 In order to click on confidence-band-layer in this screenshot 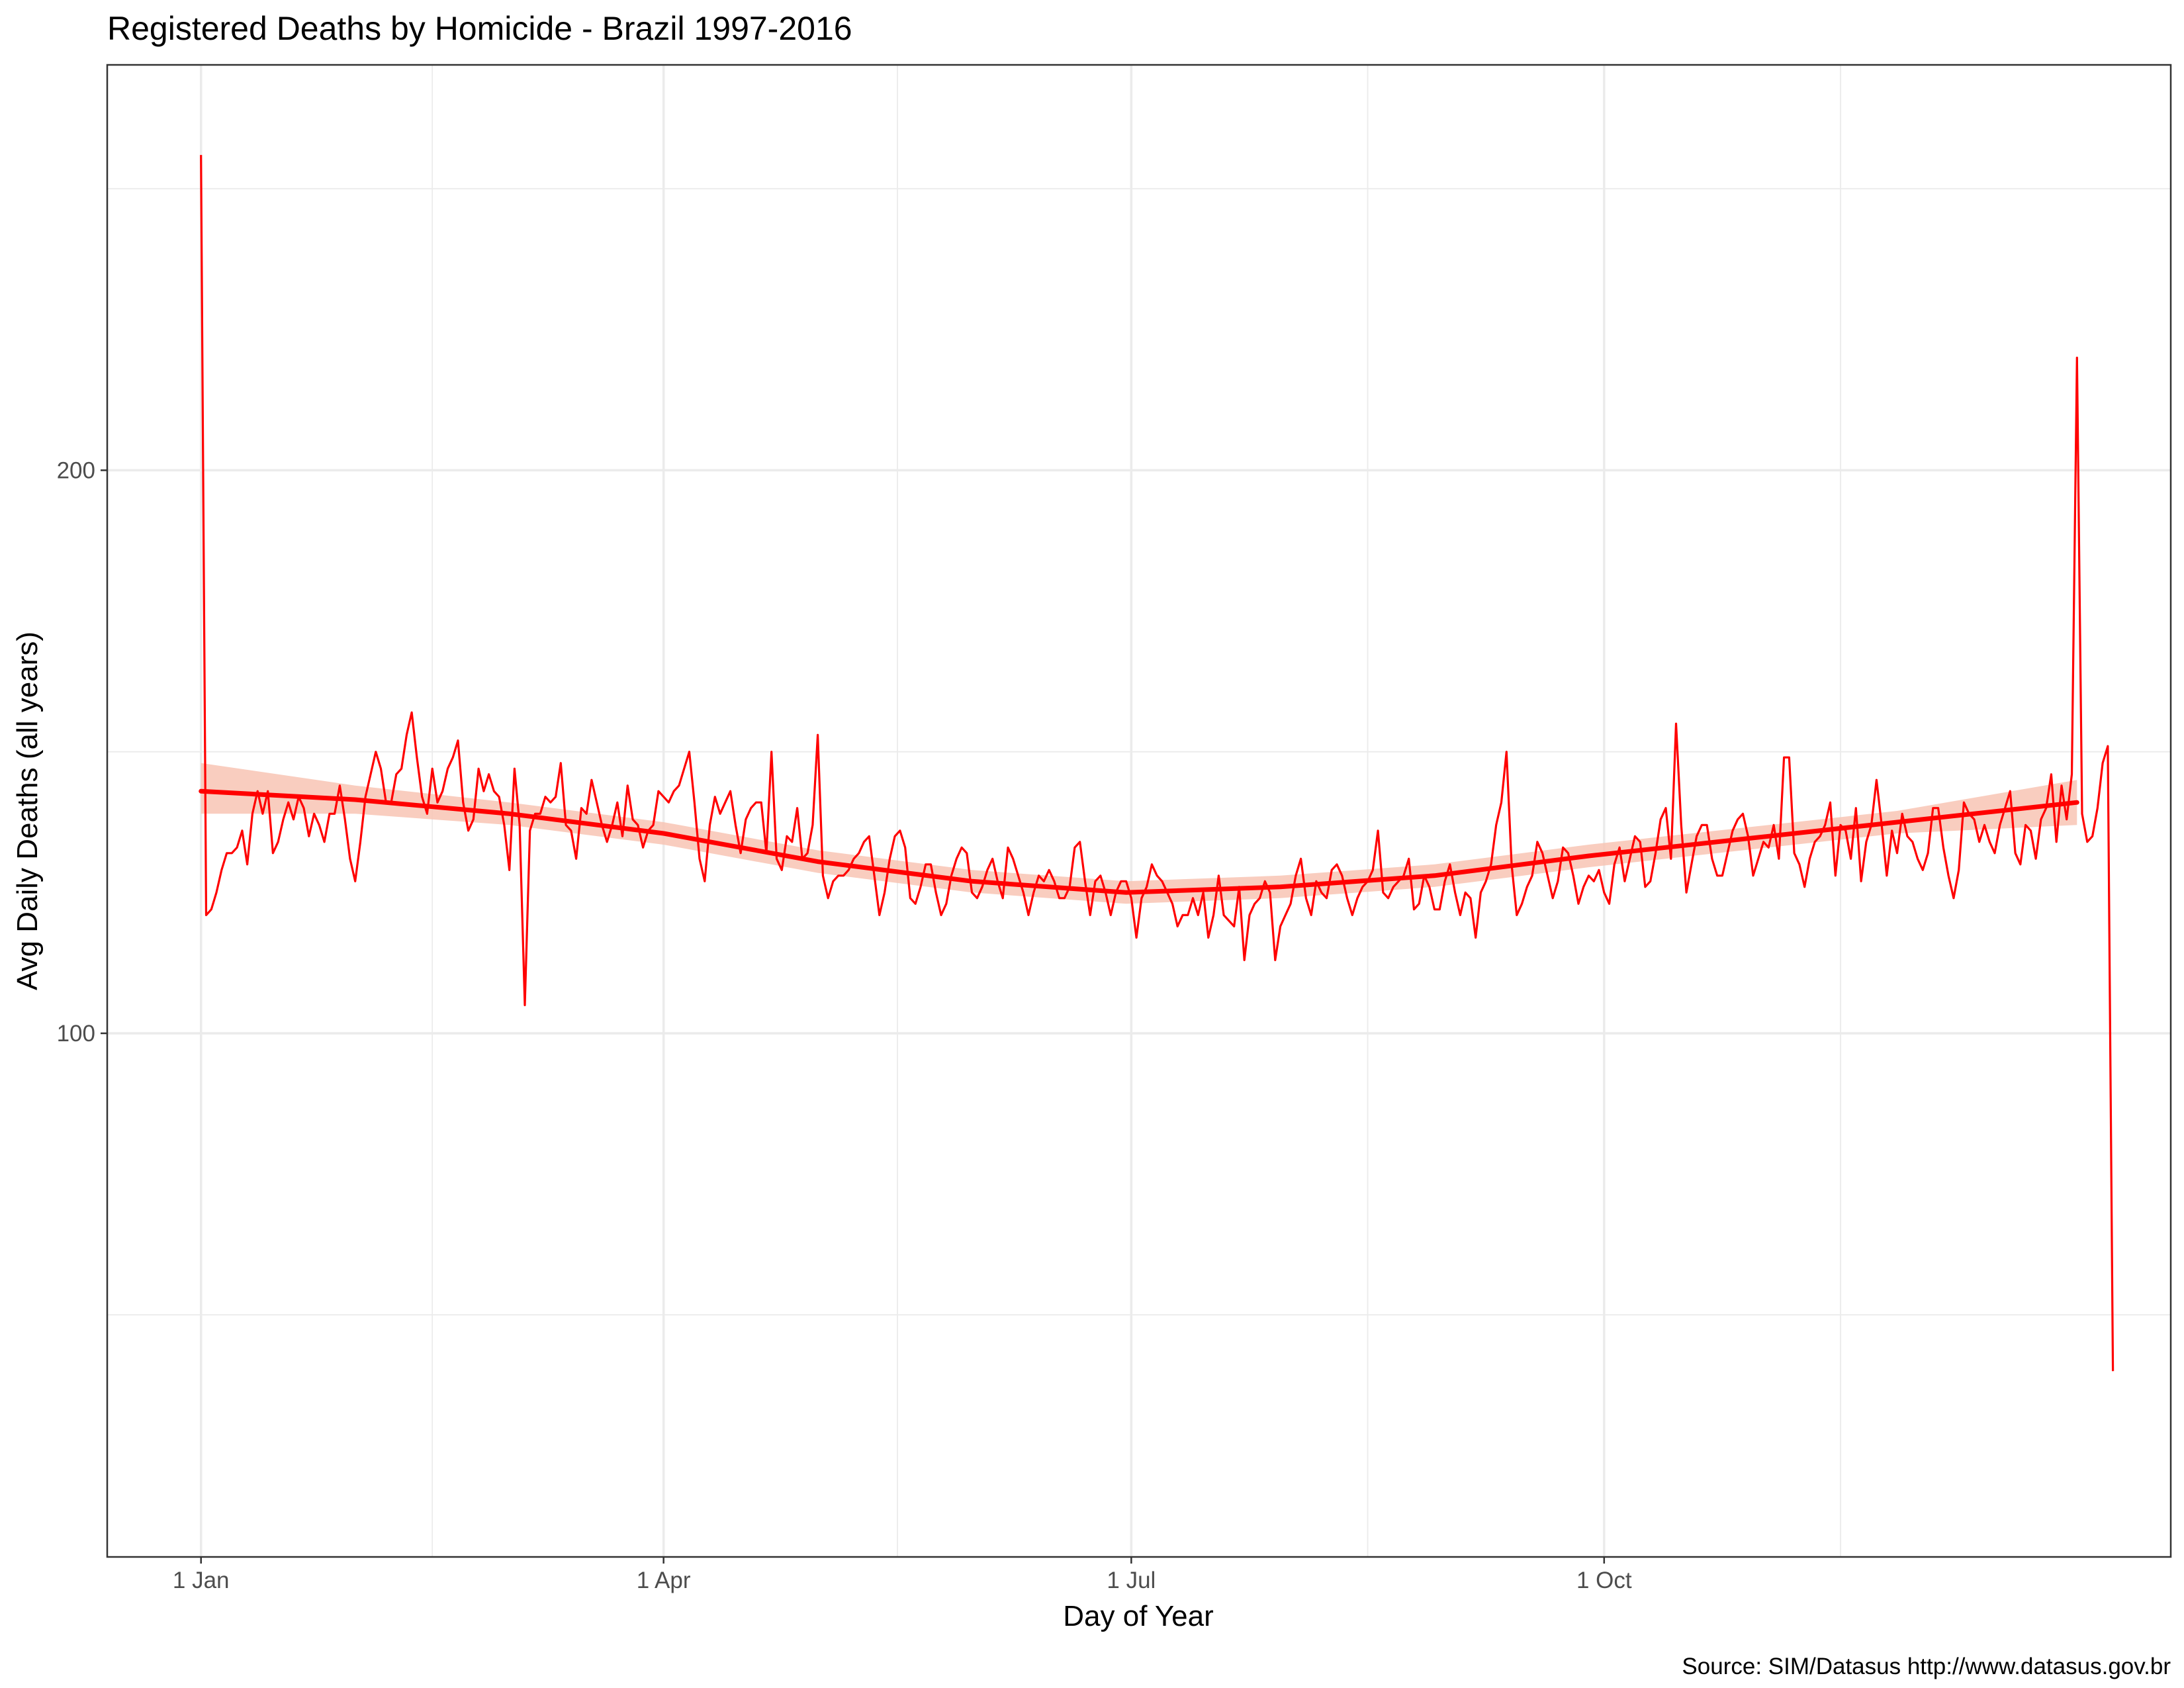, I will do `click(1139, 833)`.